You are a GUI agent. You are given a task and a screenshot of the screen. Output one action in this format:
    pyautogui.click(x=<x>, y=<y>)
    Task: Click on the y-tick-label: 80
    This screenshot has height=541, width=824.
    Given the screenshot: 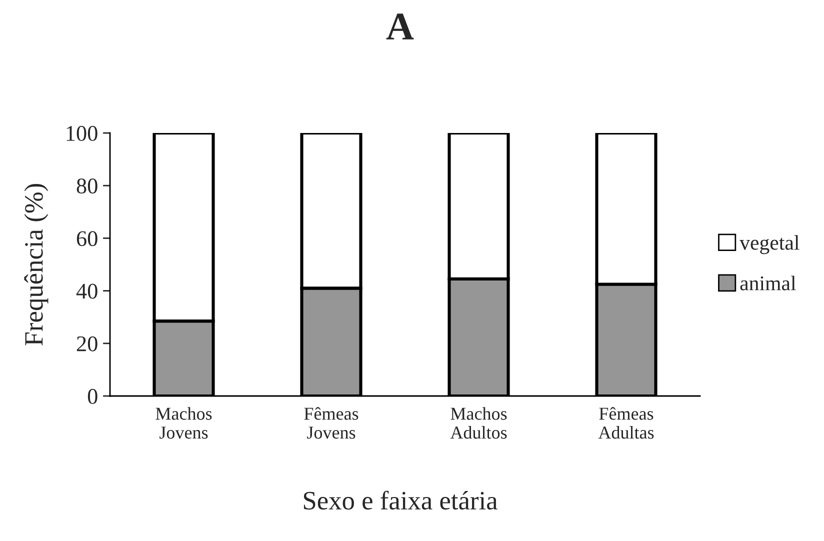 What is the action you would take?
    pyautogui.click(x=87, y=186)
    